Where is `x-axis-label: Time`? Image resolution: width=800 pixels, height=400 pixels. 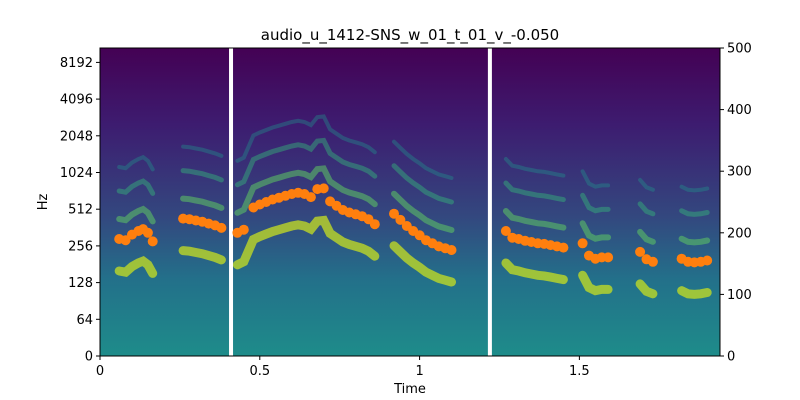
x-axis-label: Time is located at coordinates (409, 389).